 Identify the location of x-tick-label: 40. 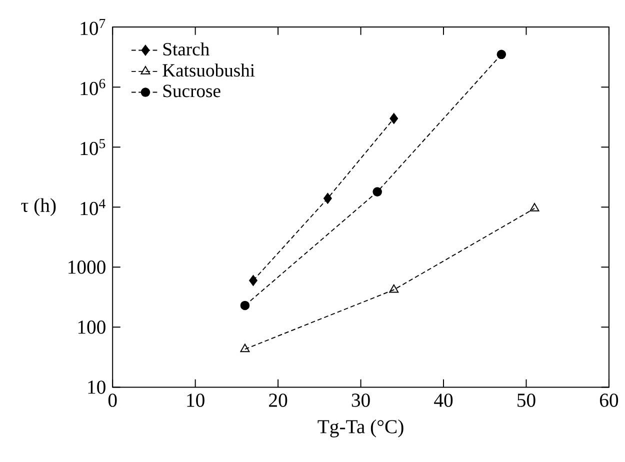
(443, 400).